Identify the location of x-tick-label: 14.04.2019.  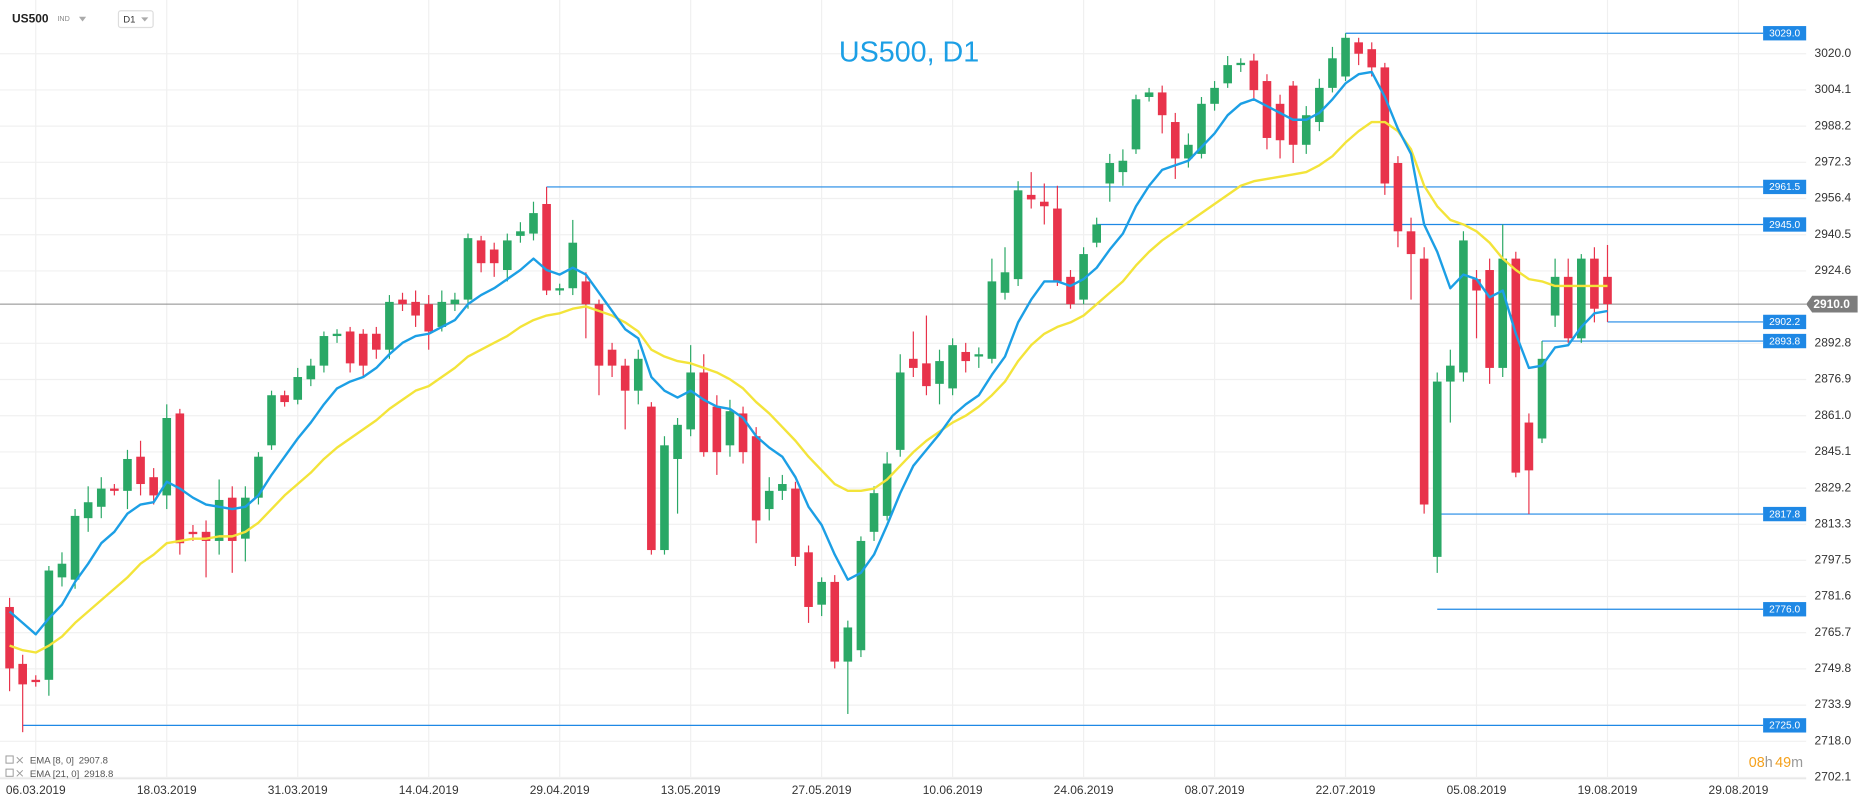
(429, 790).